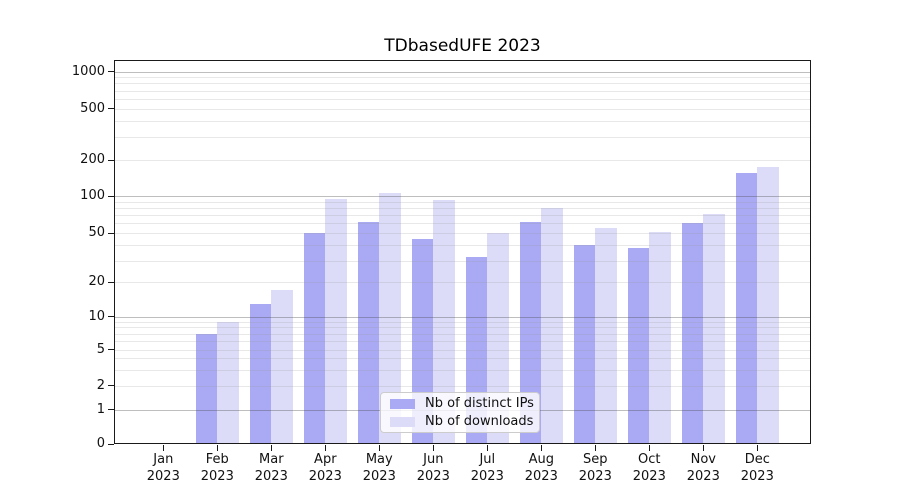  I want to click on legend: Nb of distinct IPs Nb of downloads, so click(460, 412).